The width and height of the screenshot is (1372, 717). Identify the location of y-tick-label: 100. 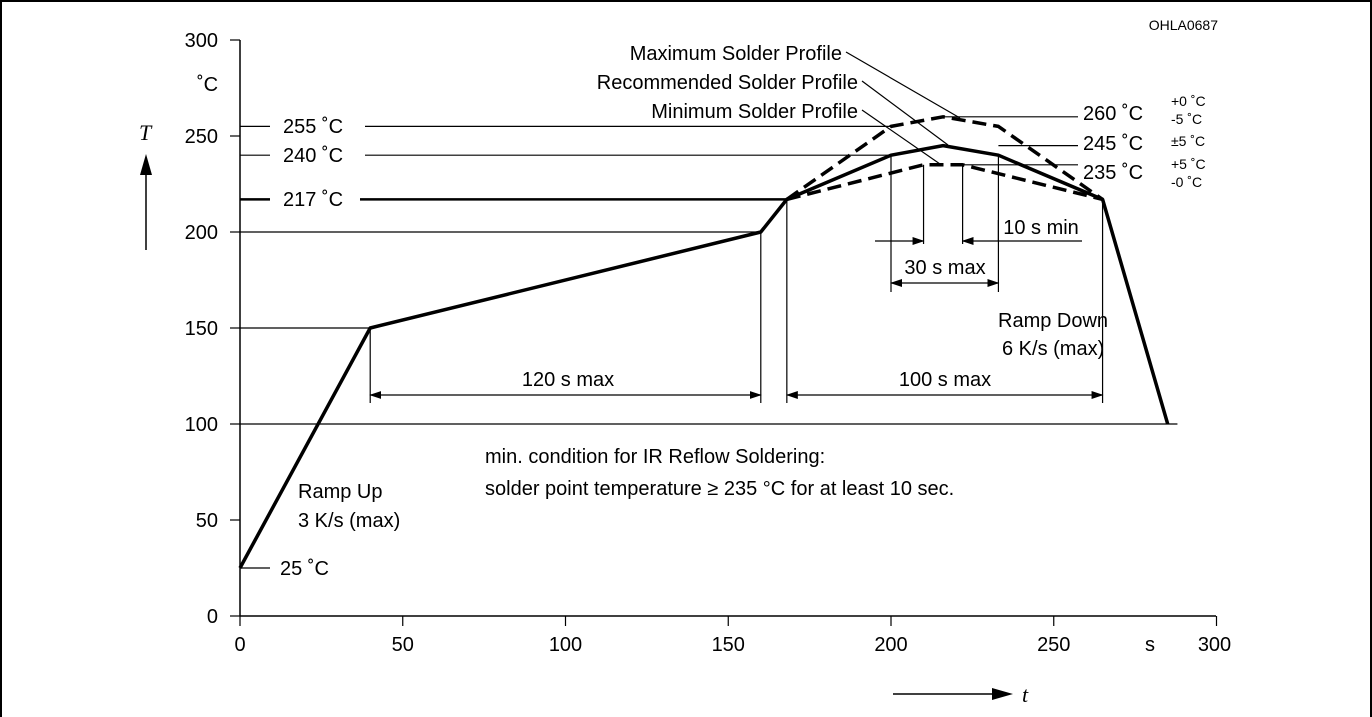
(201, 425).